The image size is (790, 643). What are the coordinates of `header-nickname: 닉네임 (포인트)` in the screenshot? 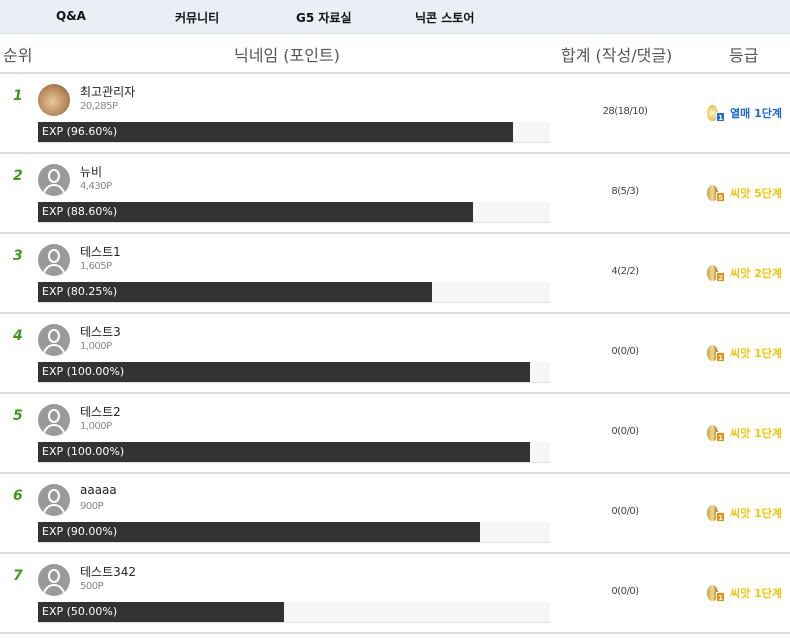 It's located at (287, 55).